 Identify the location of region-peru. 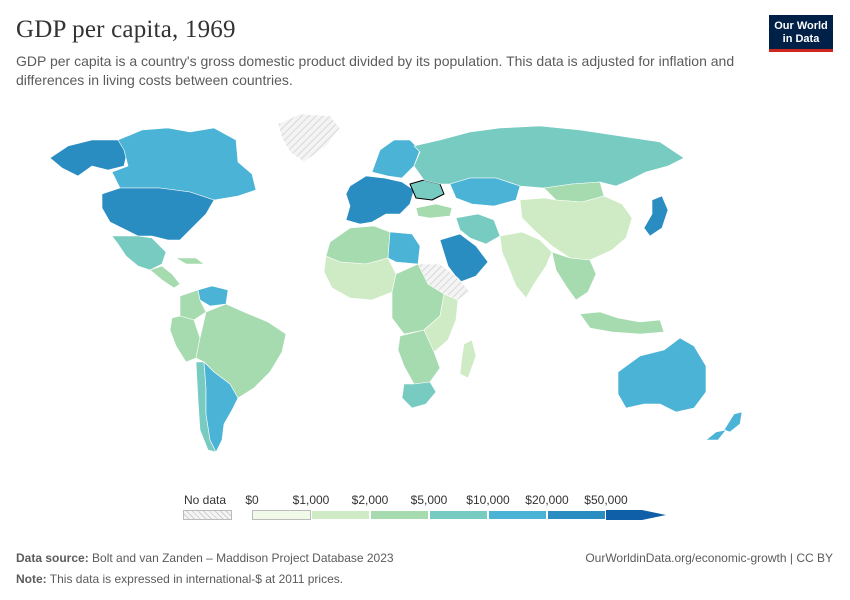
(185, 339).